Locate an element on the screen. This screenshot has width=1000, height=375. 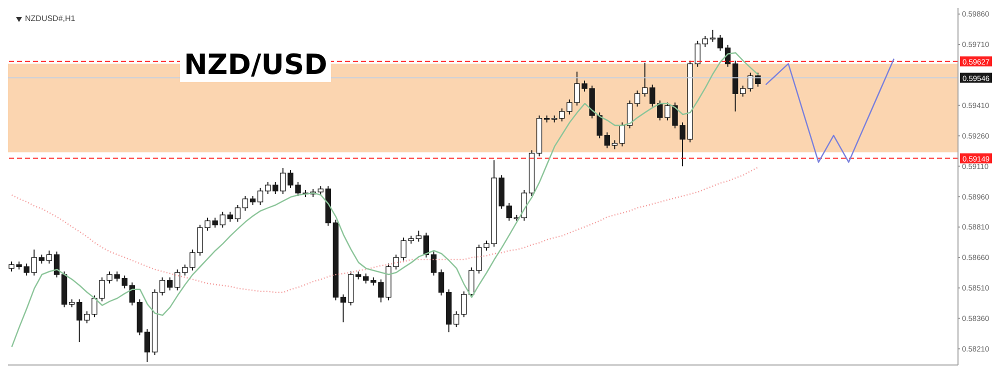
text: NZD/USD is located at coordinates (256, 65).